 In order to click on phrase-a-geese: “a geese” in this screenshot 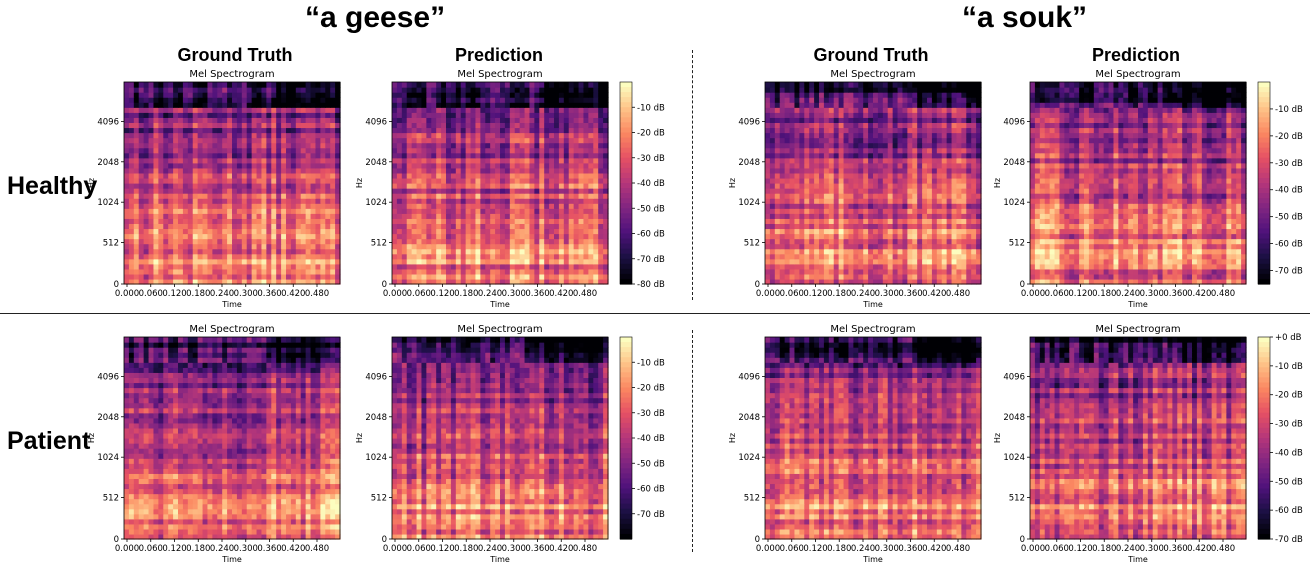, I will do `click(375, 18)`.